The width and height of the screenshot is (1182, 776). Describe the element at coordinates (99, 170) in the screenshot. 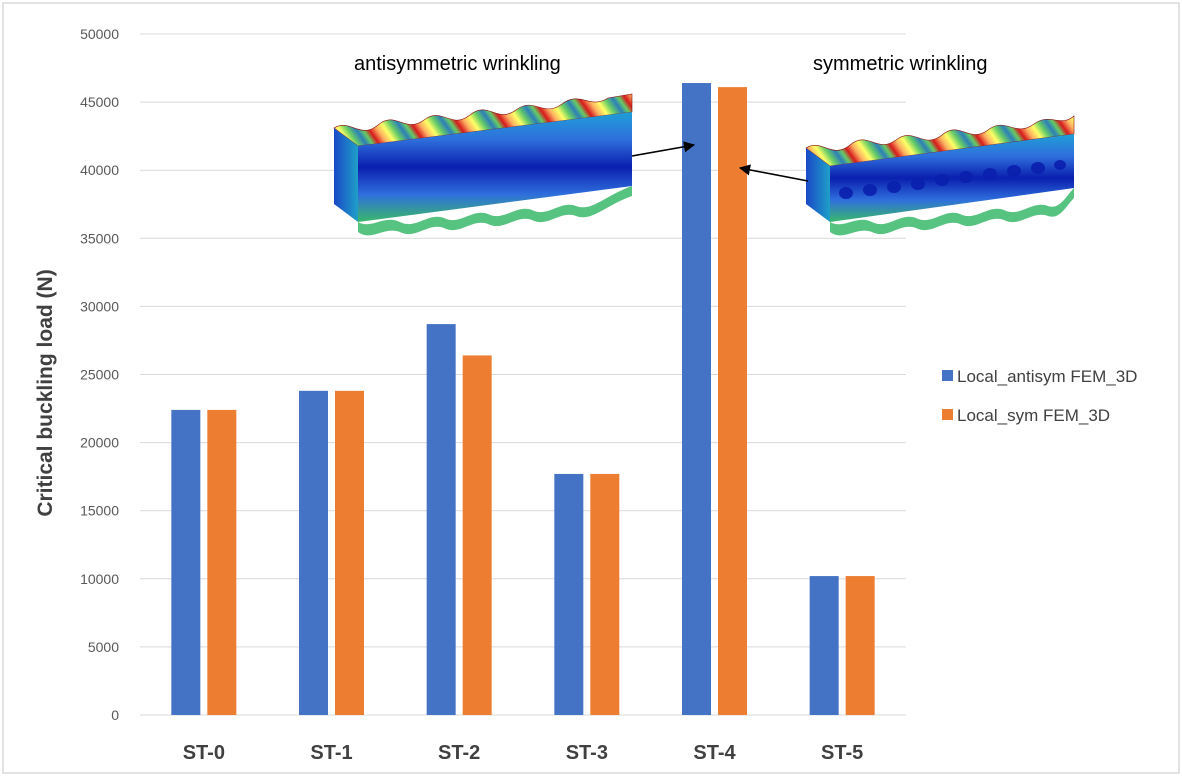

I see `y-tick-label: 40000` at that location.